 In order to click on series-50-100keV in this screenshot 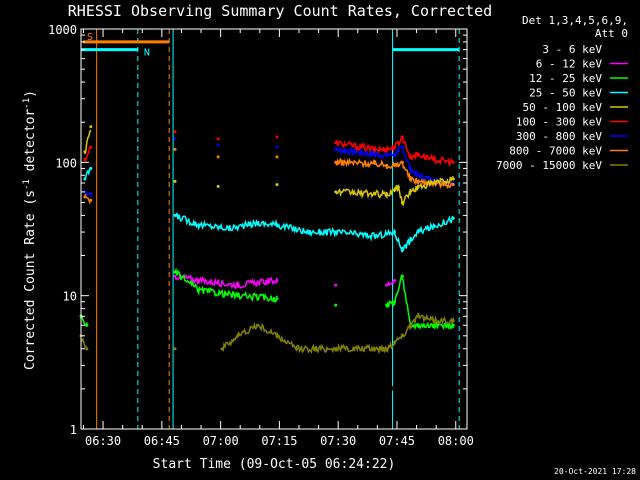, I will do `click(269, 166)`.